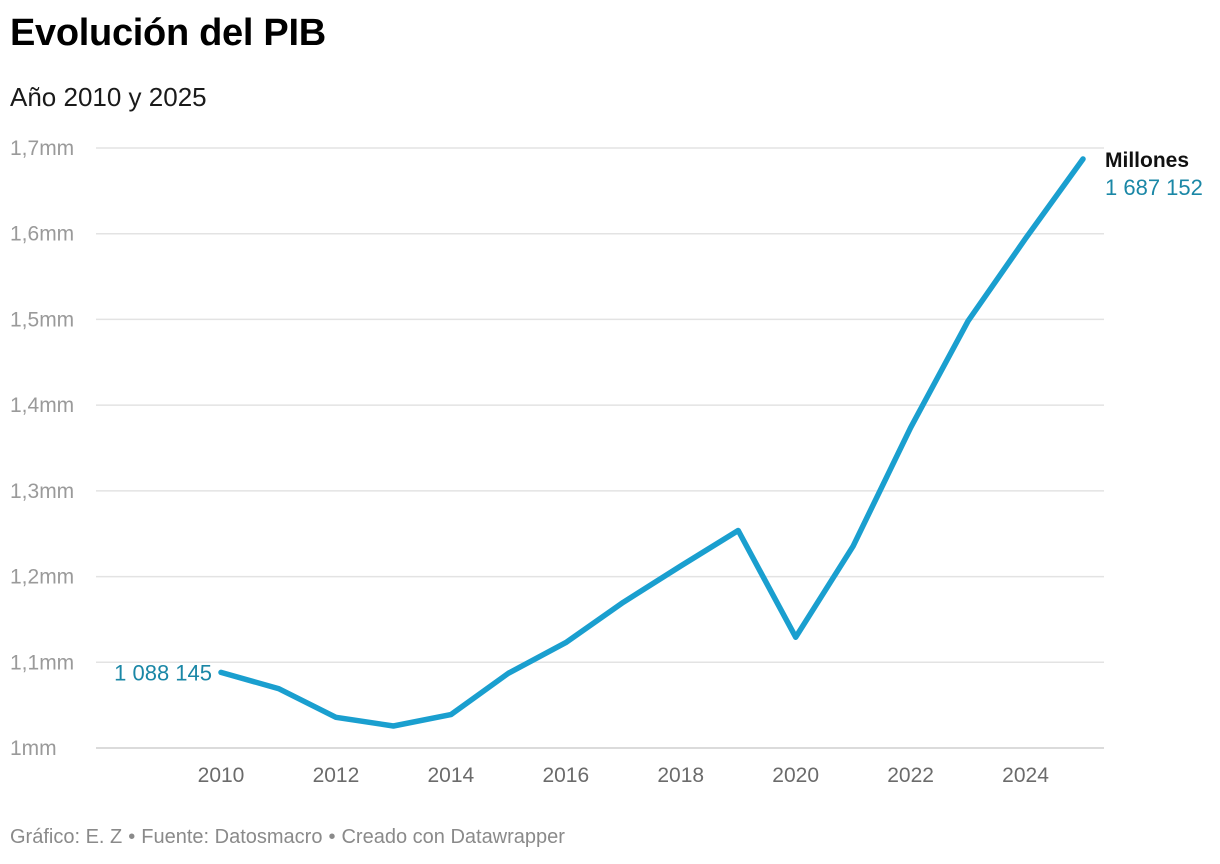 The width and height of the screenshot is (1220, 864). Describe the element at coordinates (565, 775) in the screenshot. I see `x-tick-label: 2016` at that location.